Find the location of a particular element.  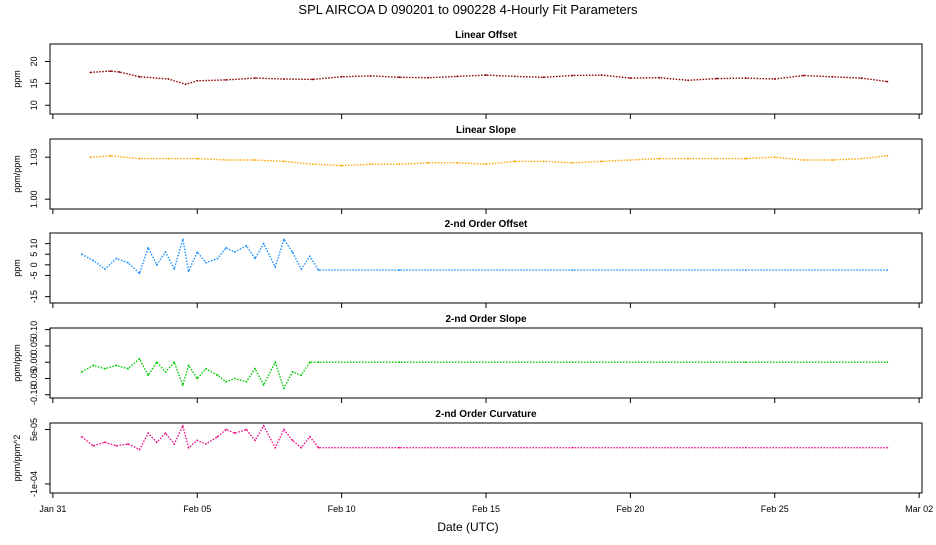

panel-title: 2-nd Order Curvature is located at coordinates (486, 414).